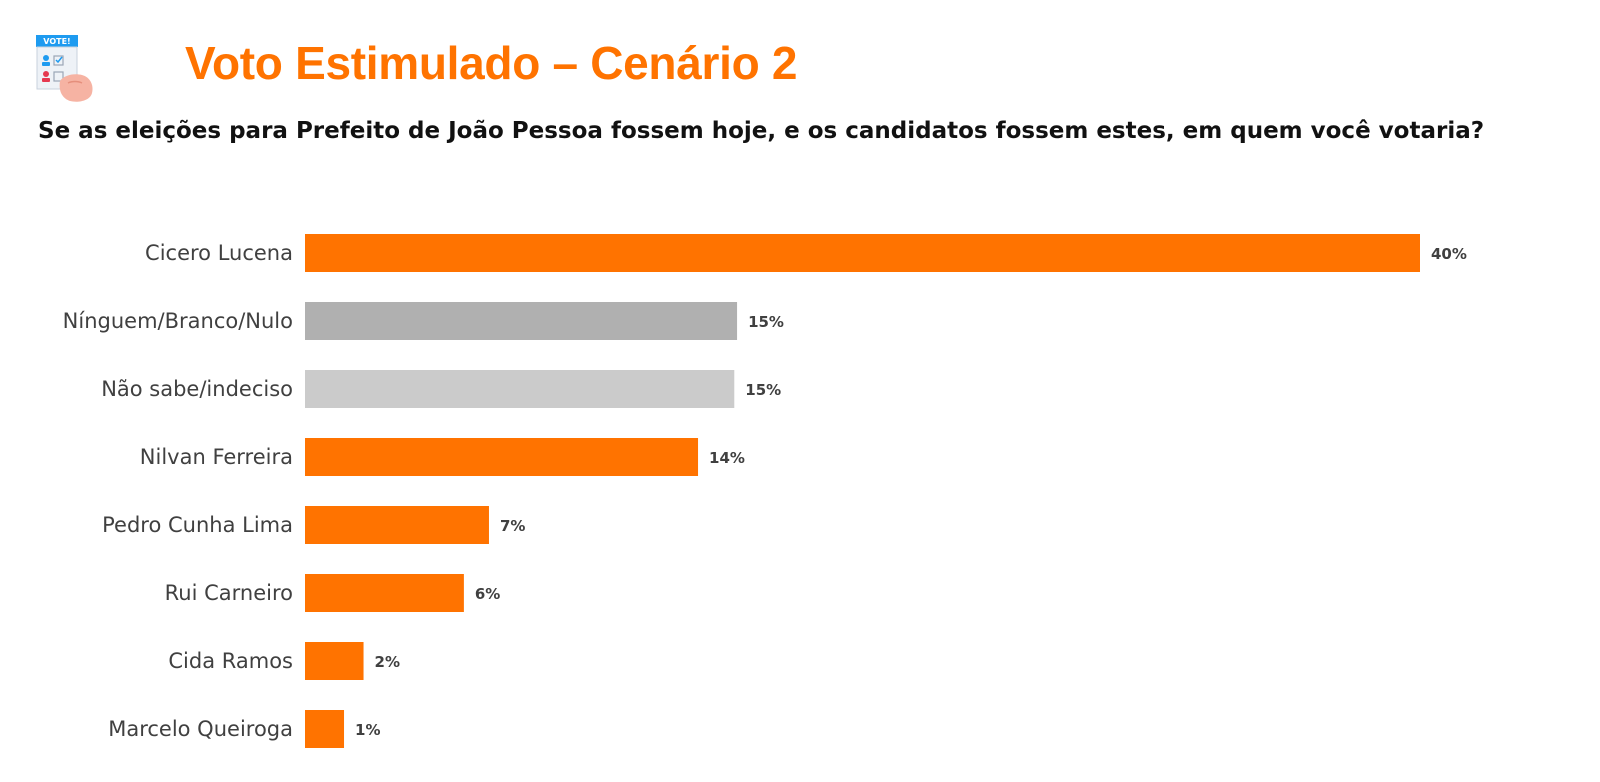 This screenshot has width=1600, height=782. I want to click on hand-shape, so click(76, 88).